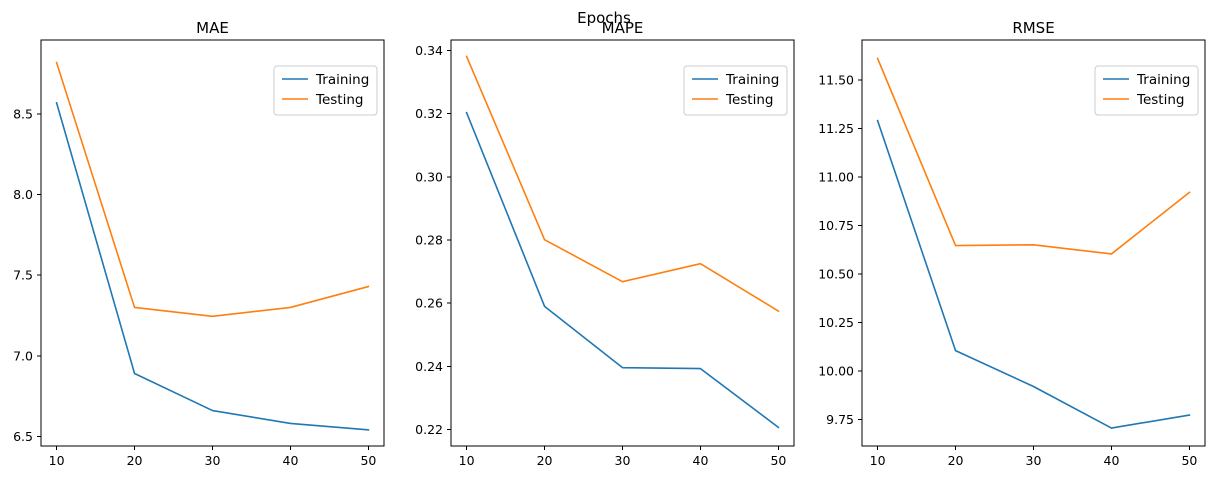  Describe the element at coordinates (836, 225) in the screenshot. I see `y-tick-label: 10.75` at that location.